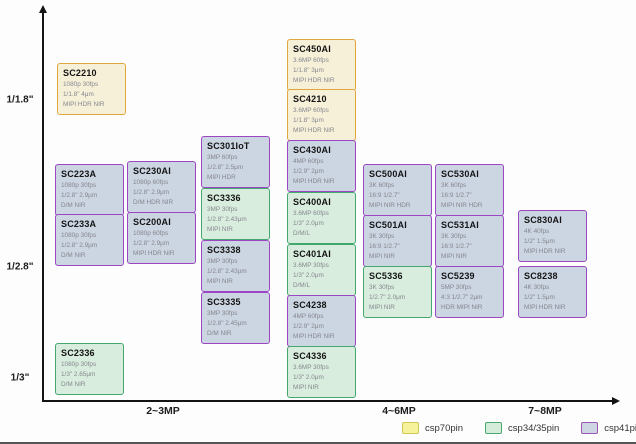 The image size is (636, 444). I want to click on spec-optical-format: 1/2.8" 2.5μm, so click(225, 167).